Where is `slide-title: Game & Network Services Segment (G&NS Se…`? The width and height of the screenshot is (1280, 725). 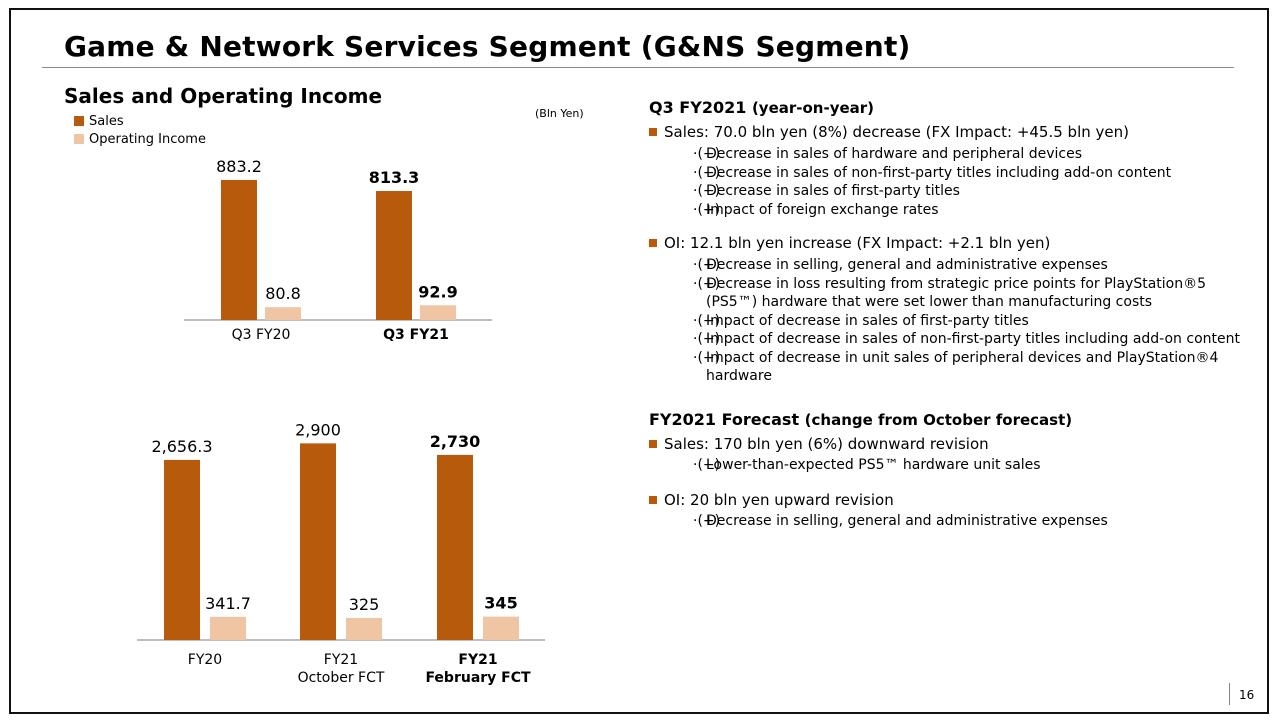
slide-title: Game & Network Services Segment (G&NS Se… is located at coordinates (487, 46).